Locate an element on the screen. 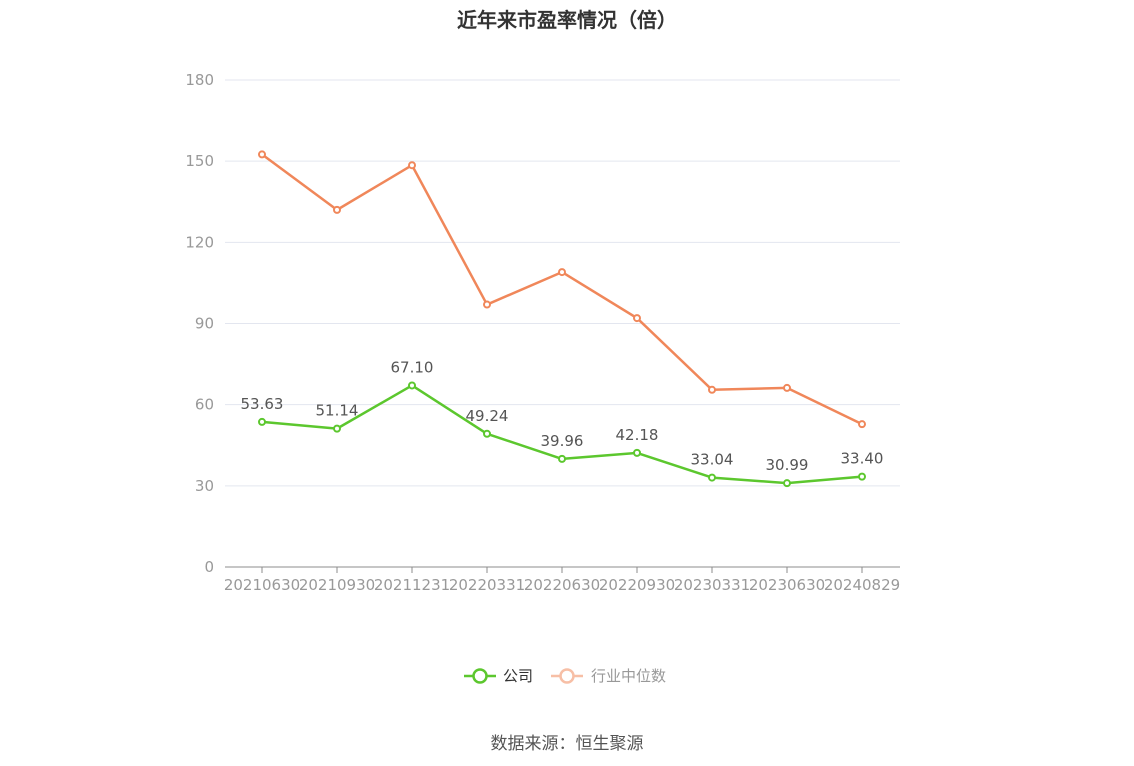 Image resolution: width=1134 pixels, height=766 pixels. data-label: 42.18 is located at coordinates (637, 435).